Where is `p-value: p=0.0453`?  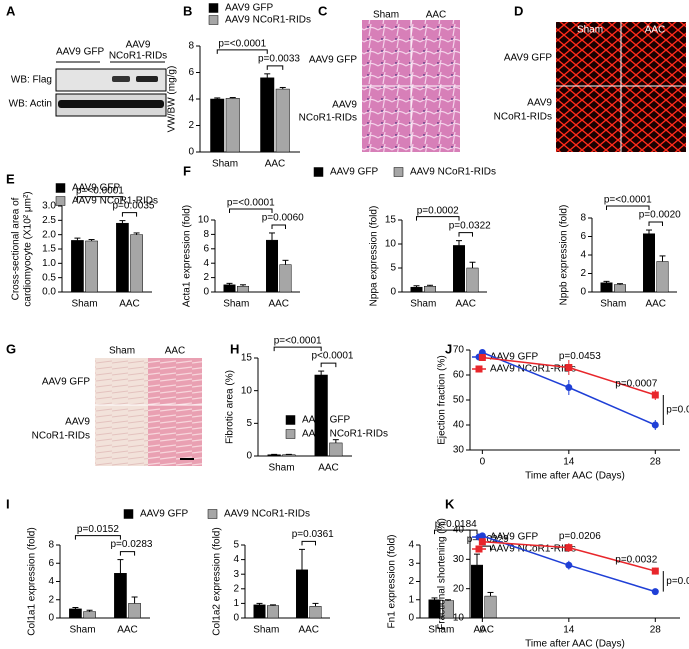 p-value: p=0.0453 is located at coordinates (580, 356).